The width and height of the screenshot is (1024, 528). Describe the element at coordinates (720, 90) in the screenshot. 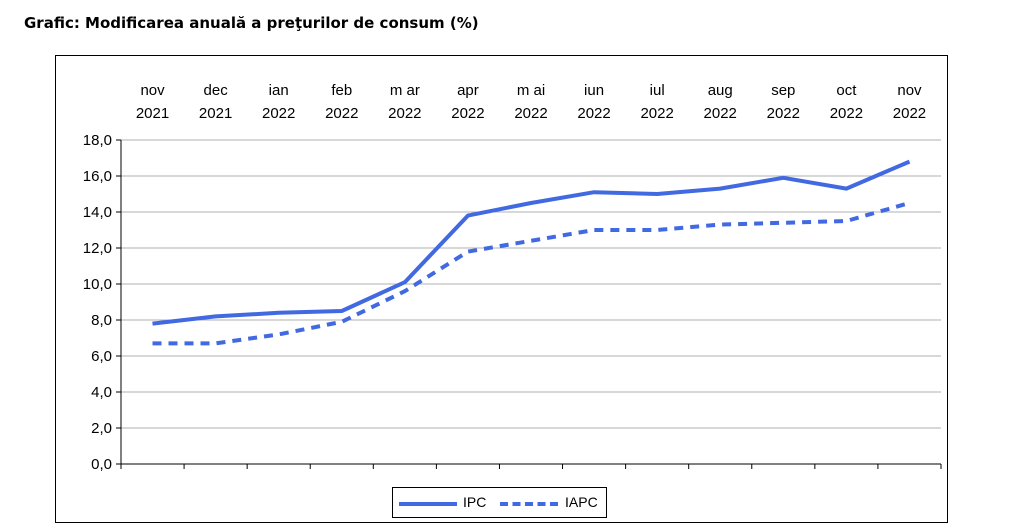

I see `x-category-label: aug` at that location.